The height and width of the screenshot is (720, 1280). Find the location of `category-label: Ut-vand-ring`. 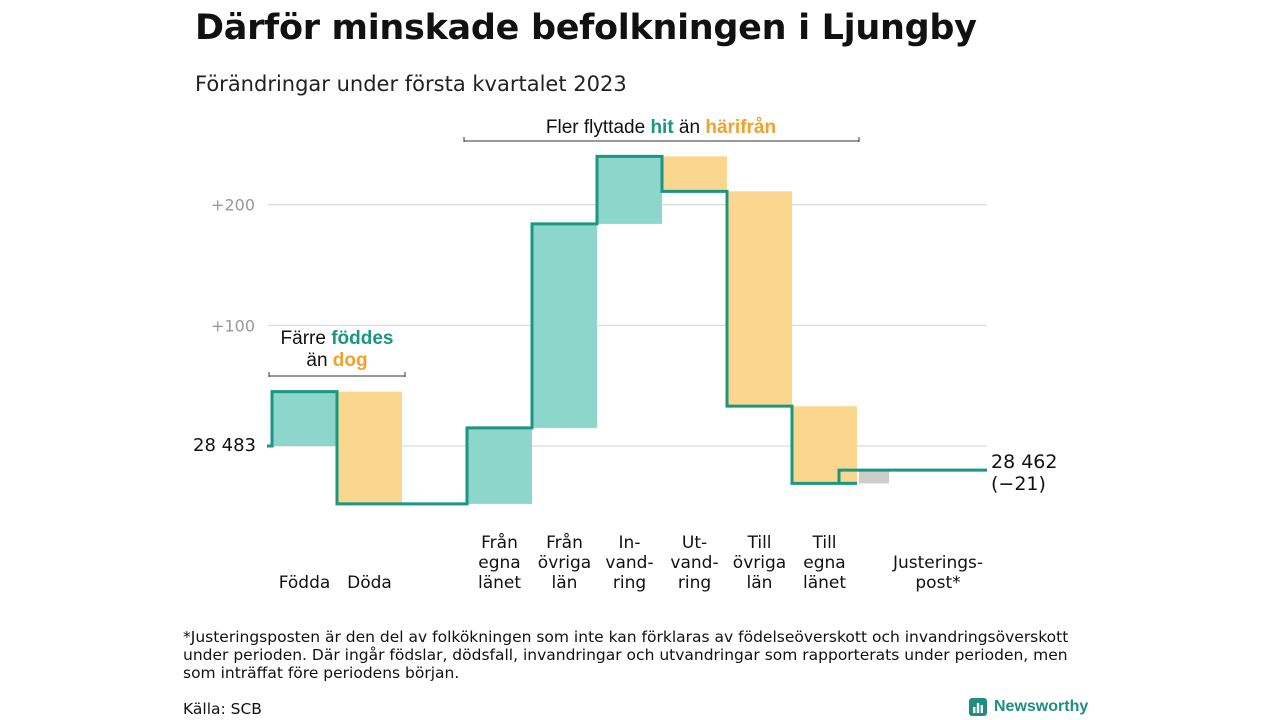

category-label: Ut-vand-ring is located at coordinates (694, 563).